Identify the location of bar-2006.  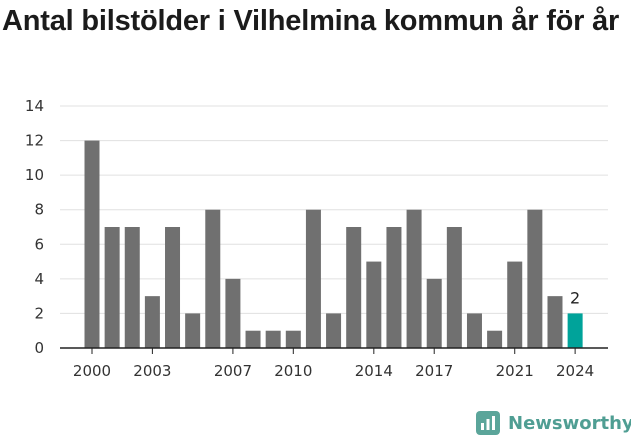
(213, 278).